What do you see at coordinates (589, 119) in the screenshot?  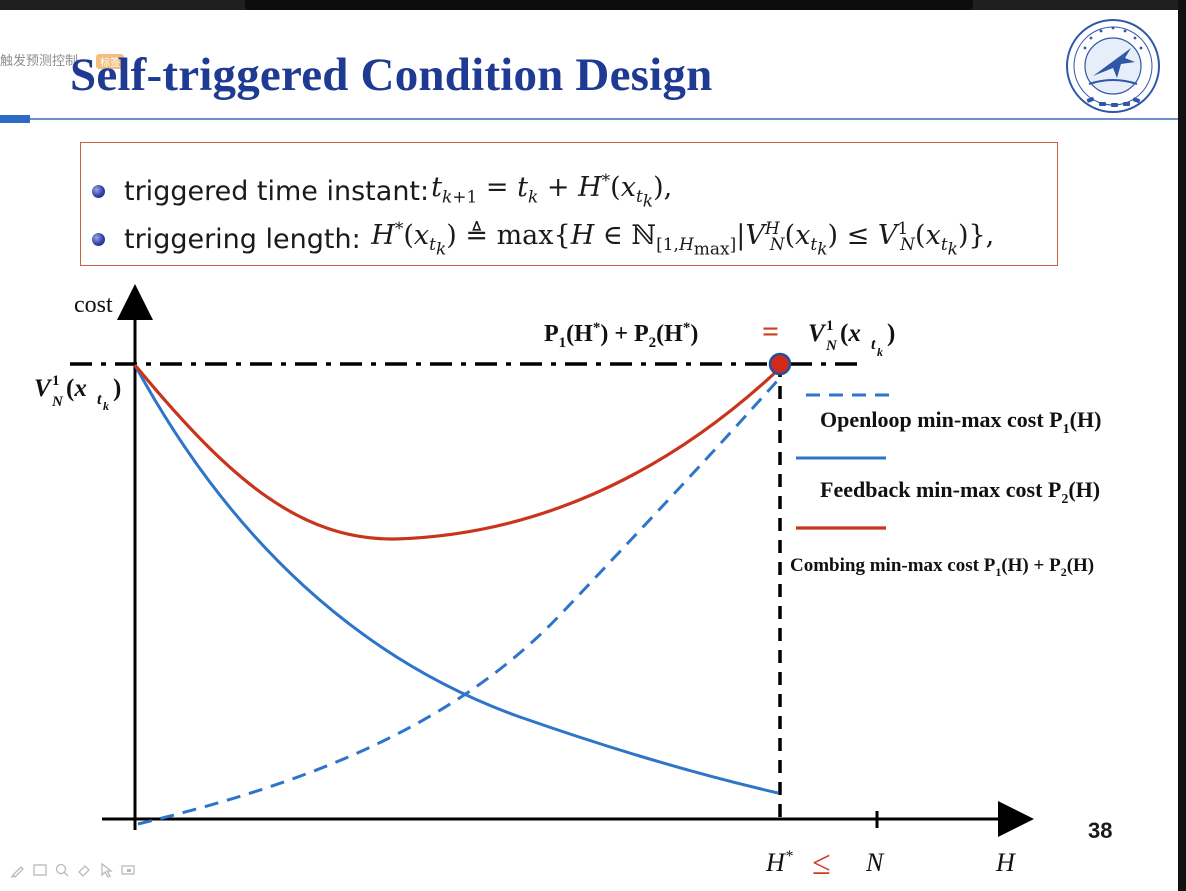 I see `title-underline` at bounding box center [589, 119].